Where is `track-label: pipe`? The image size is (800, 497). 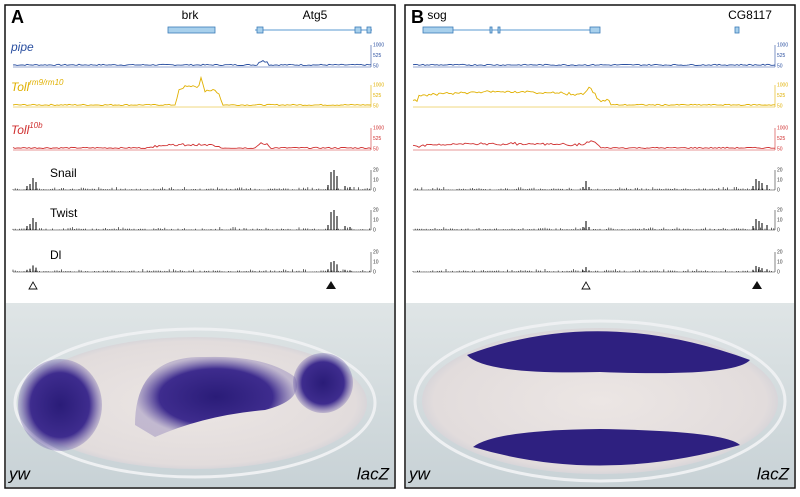
track-label: pipe is located at coordinates (22, 47).